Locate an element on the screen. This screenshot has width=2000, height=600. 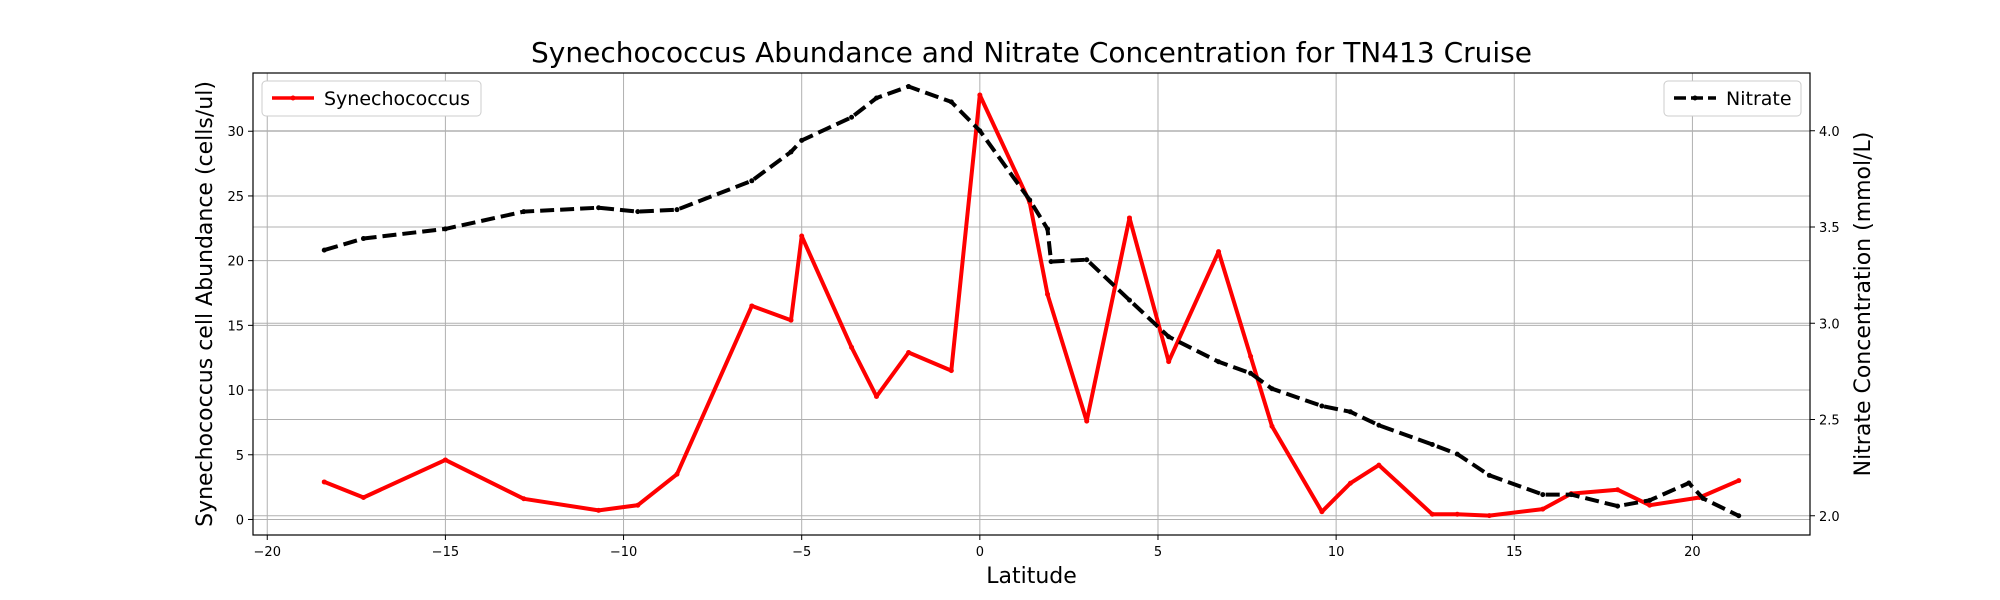
x-axis-label: Latitude is located at coordinates (1031, 576).